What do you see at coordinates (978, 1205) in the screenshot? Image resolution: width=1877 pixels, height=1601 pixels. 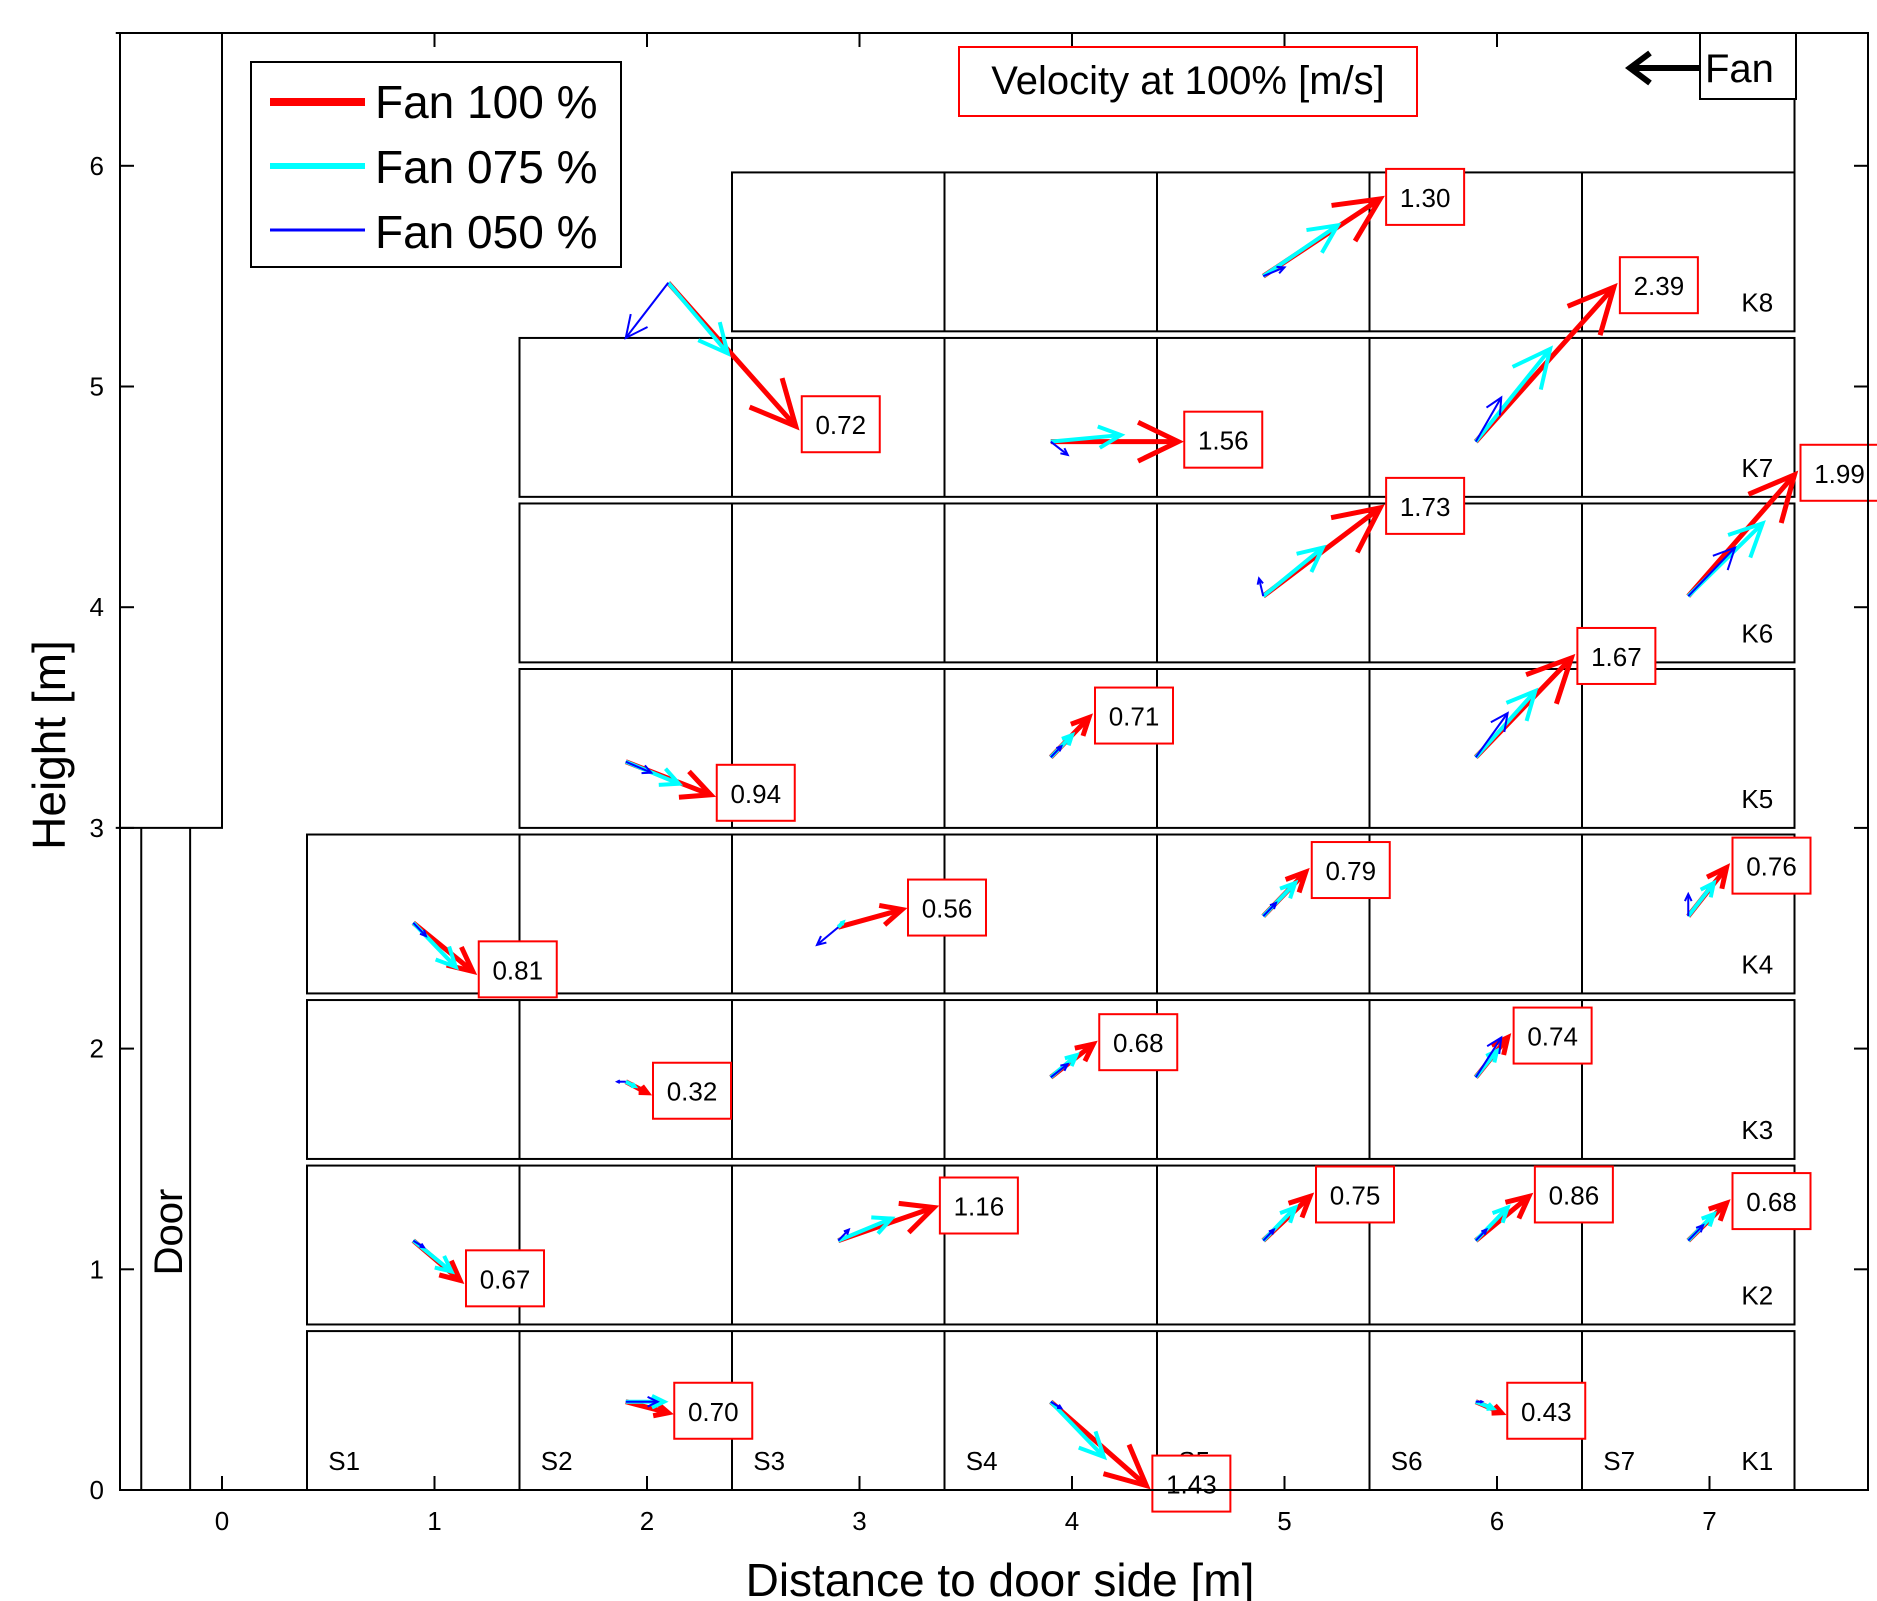 I see `value-label: 1.16` at bounding box center [978, 1205].